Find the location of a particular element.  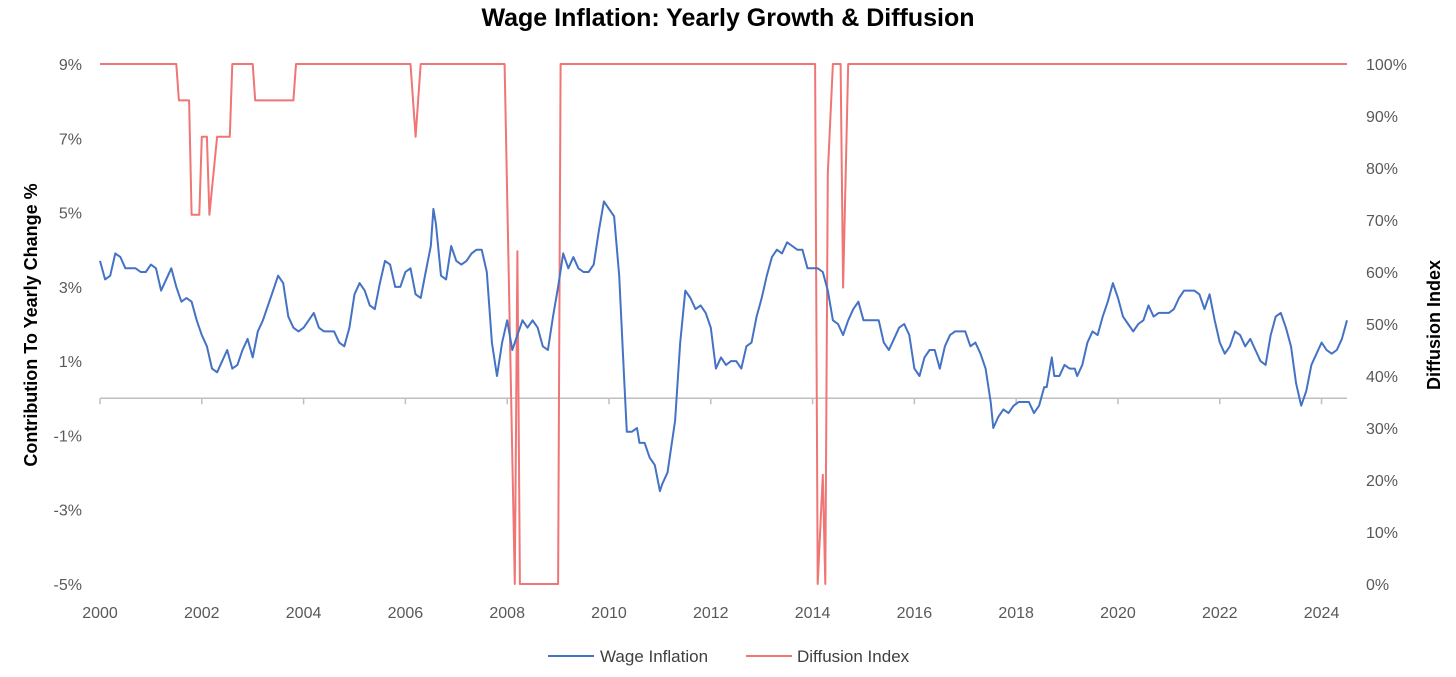

legend-item-wage-inflation: Wage Inflation is located at coordinates (628, 656).